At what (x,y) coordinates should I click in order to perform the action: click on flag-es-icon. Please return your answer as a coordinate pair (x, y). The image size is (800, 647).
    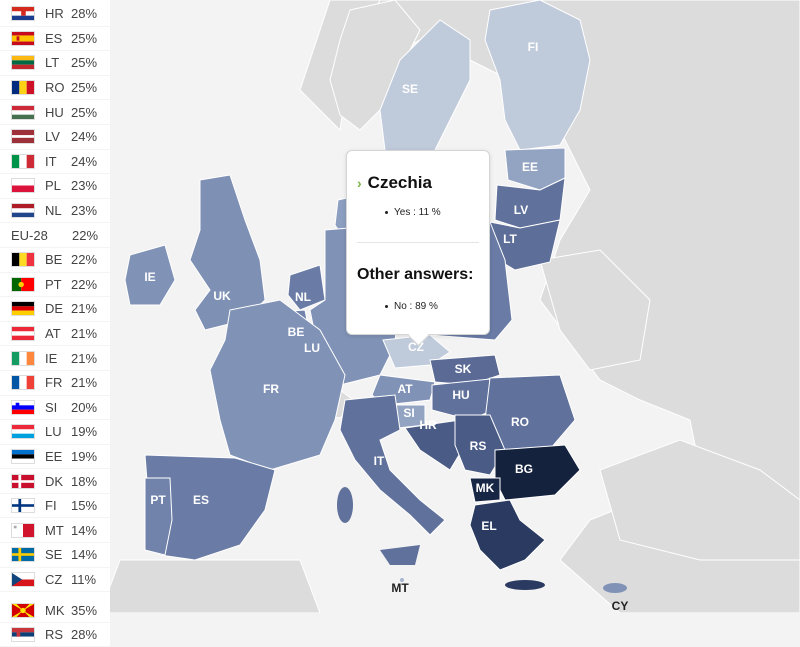
    Looking at the image, I should click on (23, 38).